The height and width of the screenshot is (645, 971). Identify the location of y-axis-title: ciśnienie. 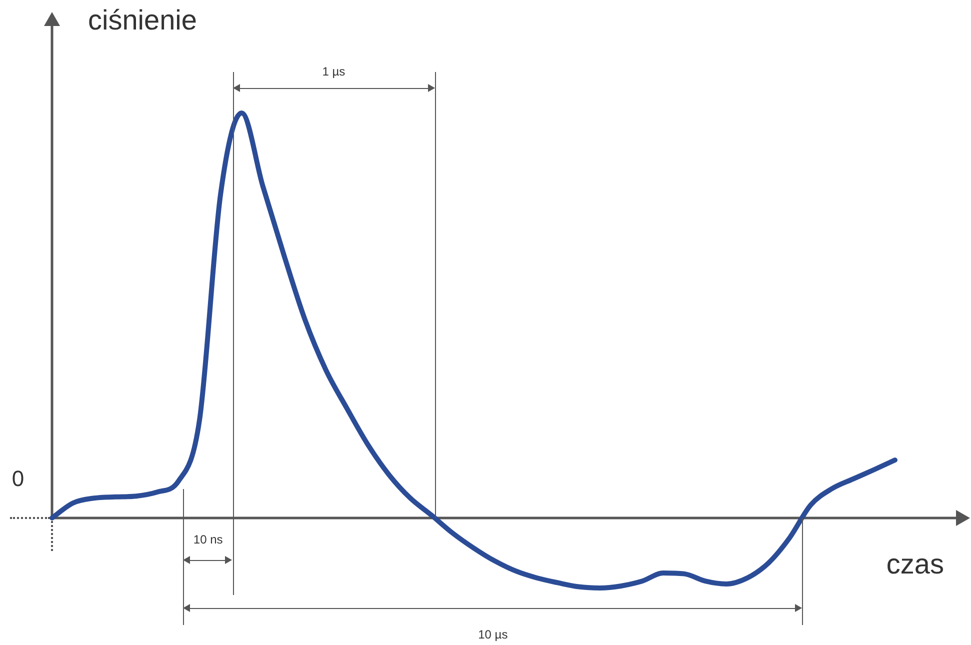
(142, 20).